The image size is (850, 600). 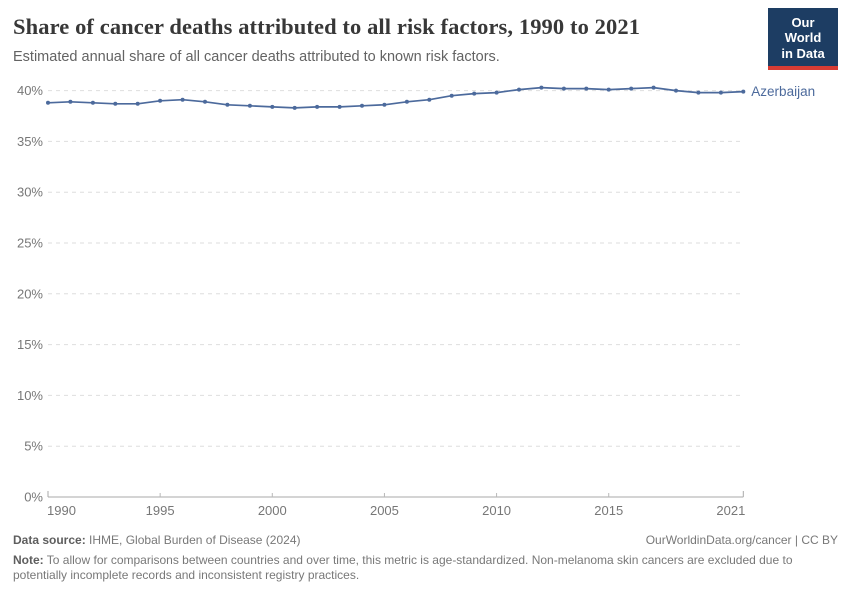 I want to click on x-tick-label-2005: 2005, so click(x=384, y=510).